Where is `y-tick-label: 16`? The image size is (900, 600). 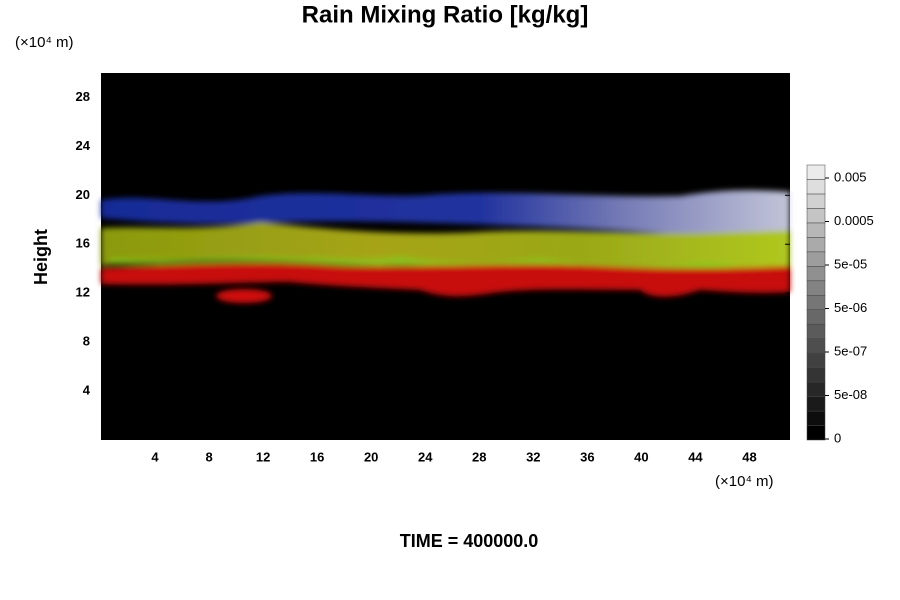 y-tick-label: 16 is located at coordinates (83, 243).